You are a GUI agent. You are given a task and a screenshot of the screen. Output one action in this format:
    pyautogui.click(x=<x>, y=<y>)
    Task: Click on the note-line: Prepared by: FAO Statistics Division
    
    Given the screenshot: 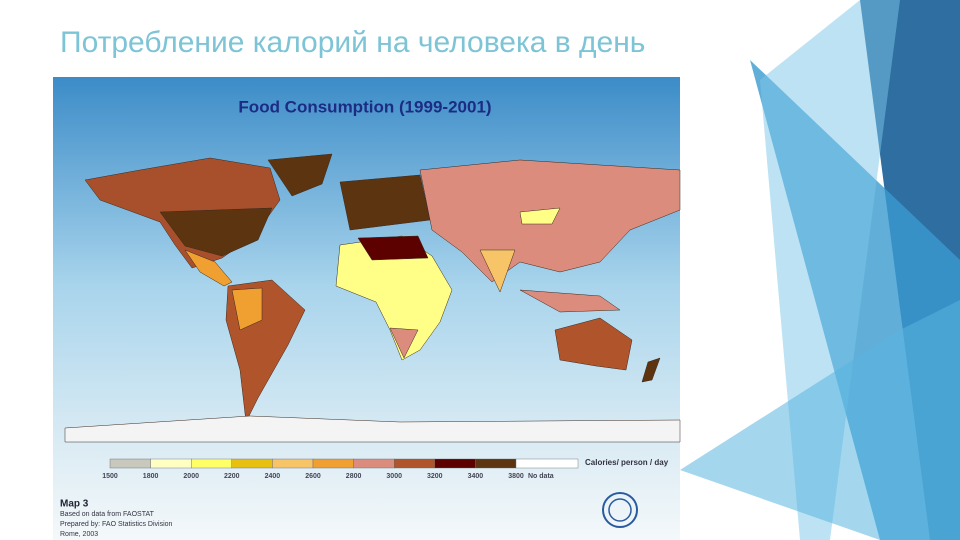 What is the action you would take?
    pyautogui.click(x=116, y=524)
    